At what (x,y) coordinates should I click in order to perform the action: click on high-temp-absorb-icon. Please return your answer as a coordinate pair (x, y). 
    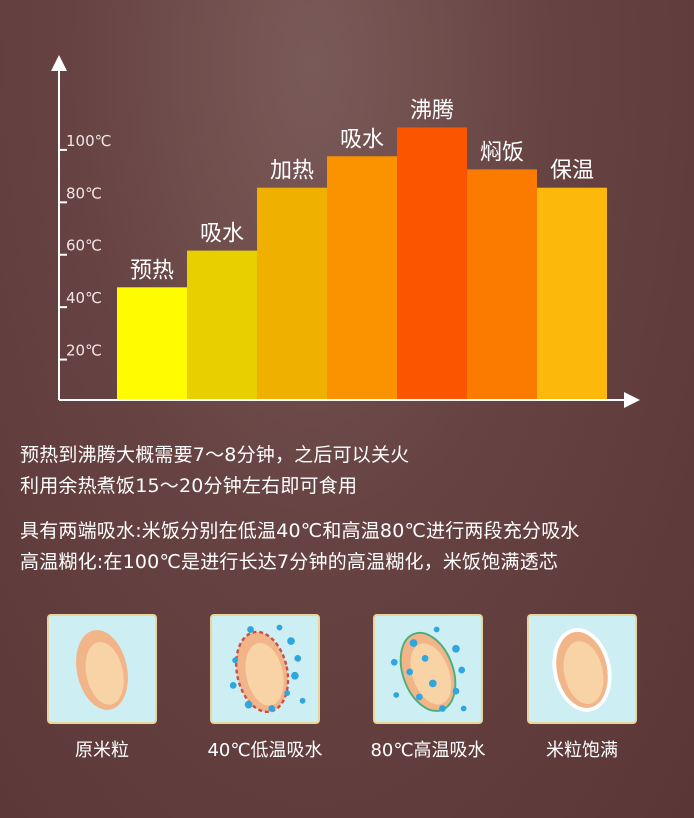
    Looking at the image, I should click on (428, 669).